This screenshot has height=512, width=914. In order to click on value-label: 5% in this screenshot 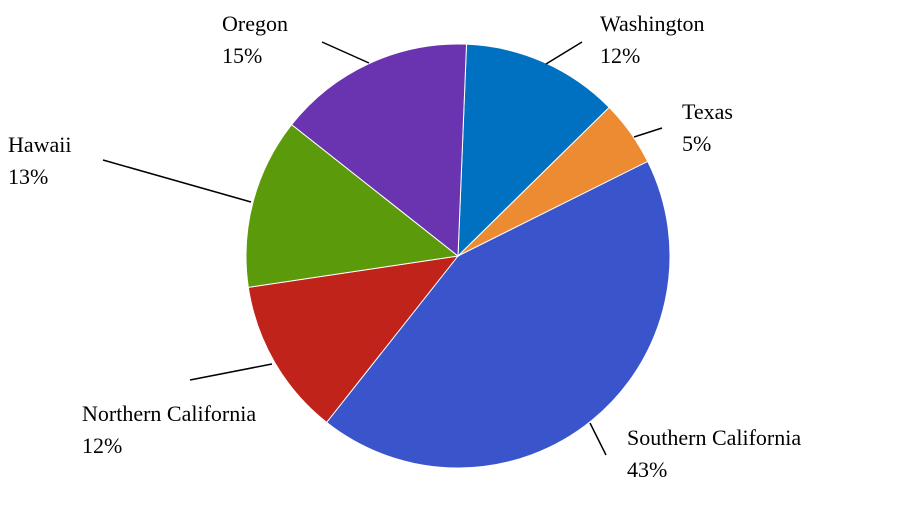, I will do `click(696, 143)`.